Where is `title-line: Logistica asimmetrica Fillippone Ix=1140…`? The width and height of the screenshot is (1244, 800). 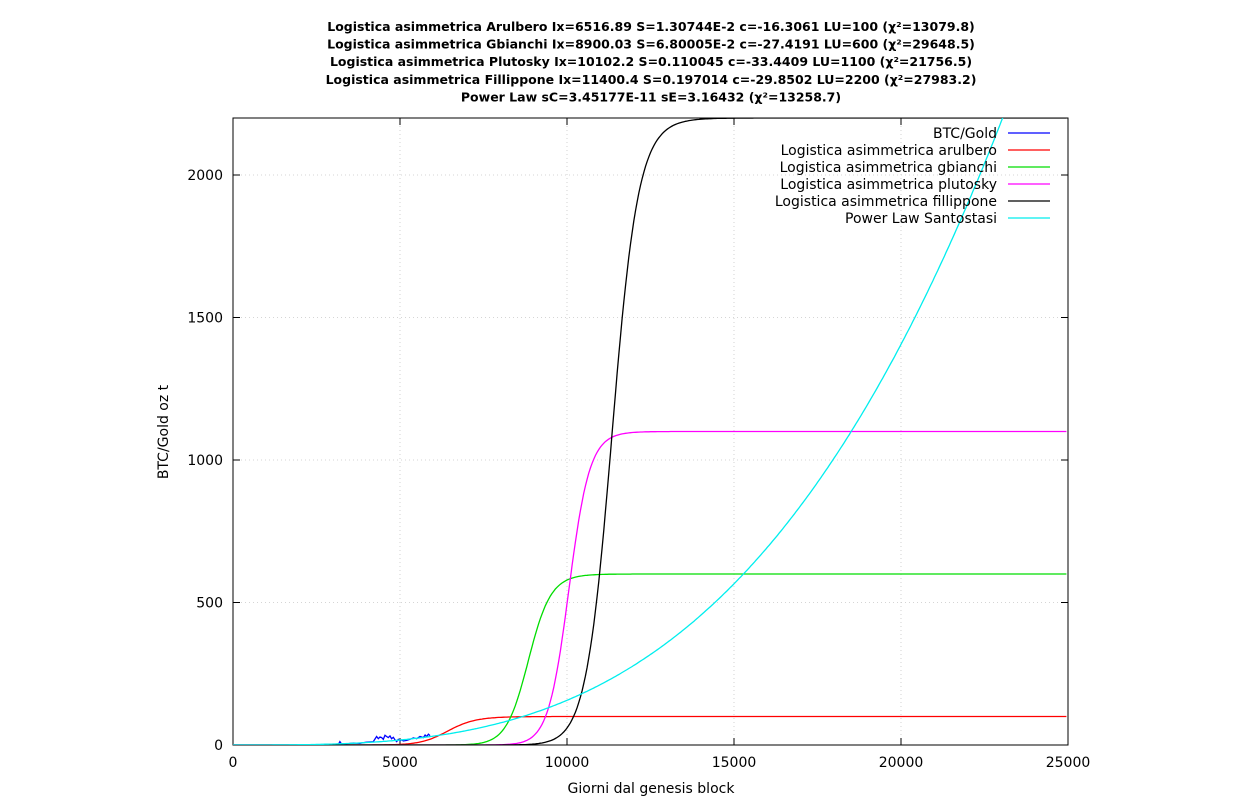
title-line: Logistica asimmetrica Fillippone Ix=1140… is located at coordinates (651, 79).